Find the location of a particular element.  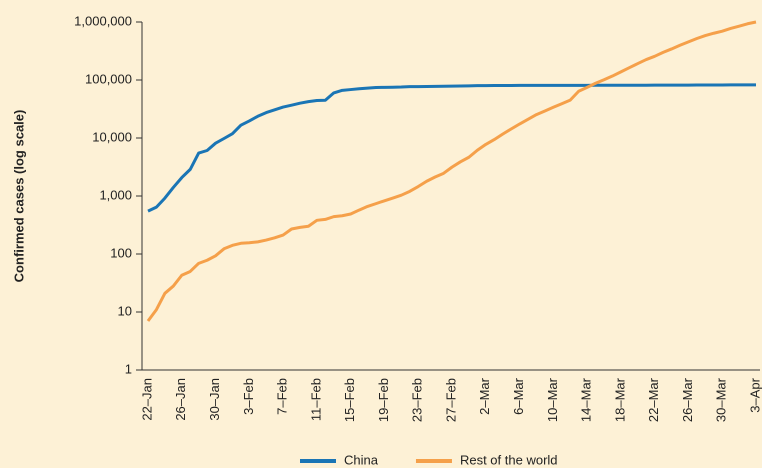

legend-label: Rest of the world is located at coordinates (509, 459).